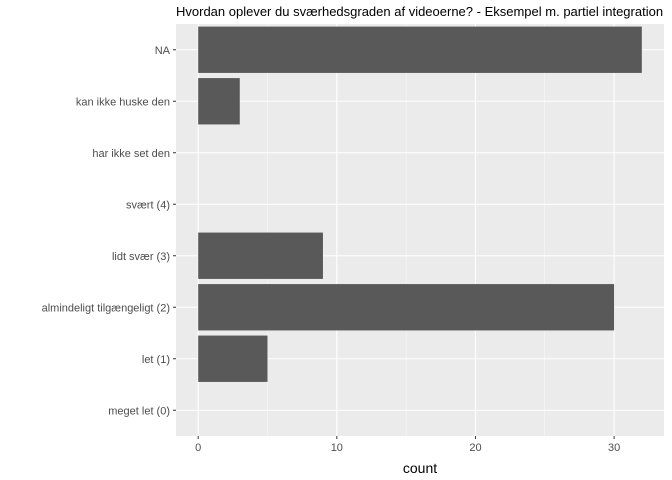 This screenshot has height=480, width=672. I want to click on x-tick-label: 20, so click(475, 448).